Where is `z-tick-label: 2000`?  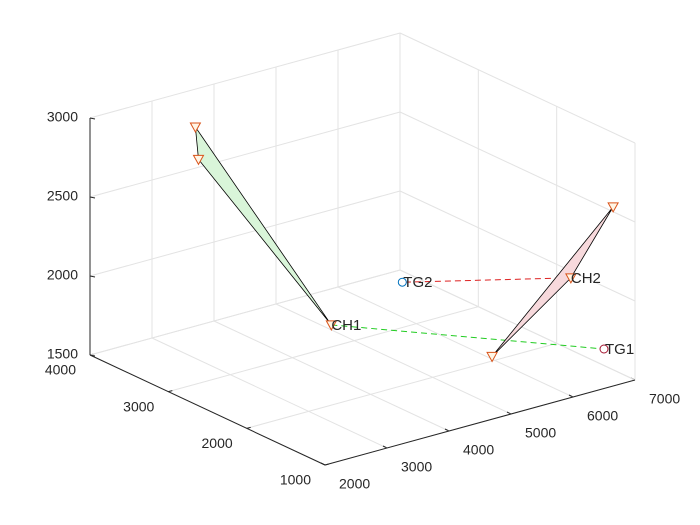 z-tick-label: 2000 is located at coordinates (62, 275).